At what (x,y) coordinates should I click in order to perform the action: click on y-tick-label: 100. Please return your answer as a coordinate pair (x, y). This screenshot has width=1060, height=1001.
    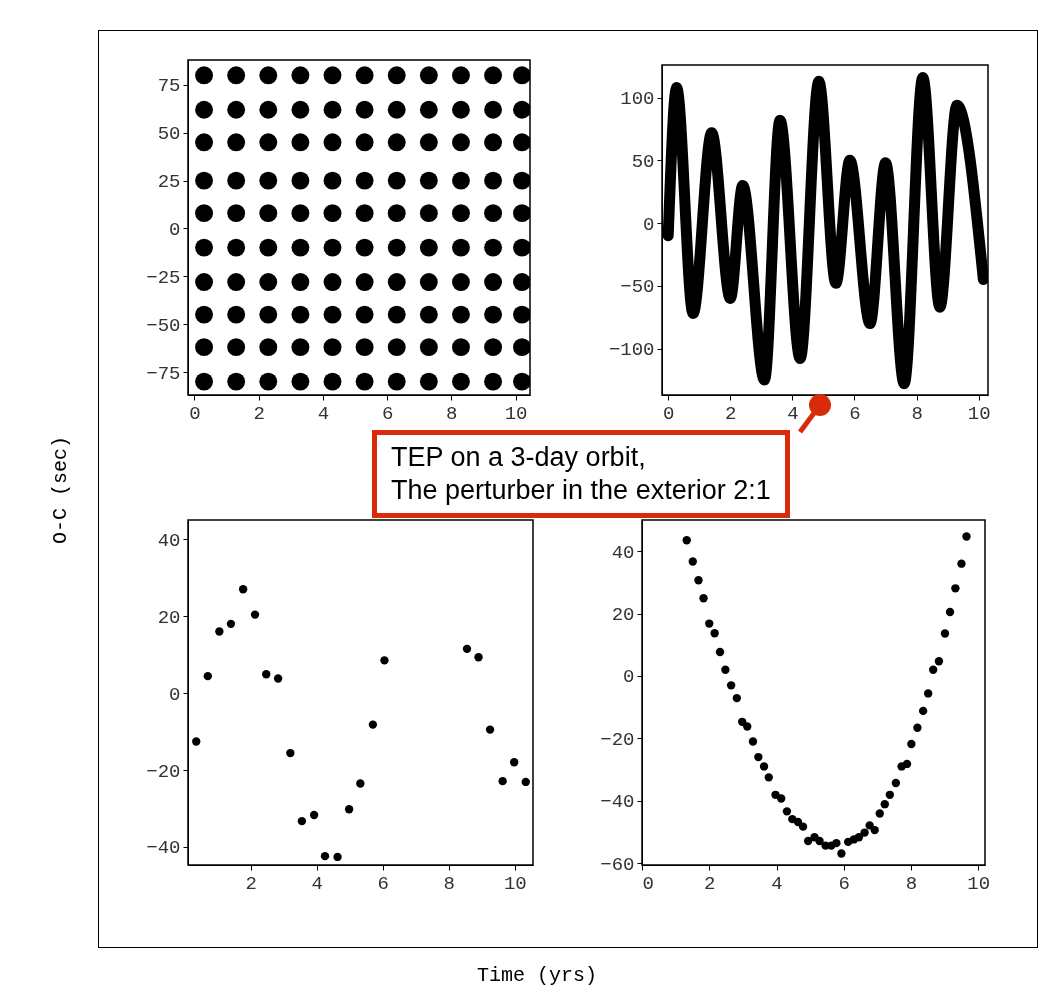
    Looking at the image, I should click on (637, 99).